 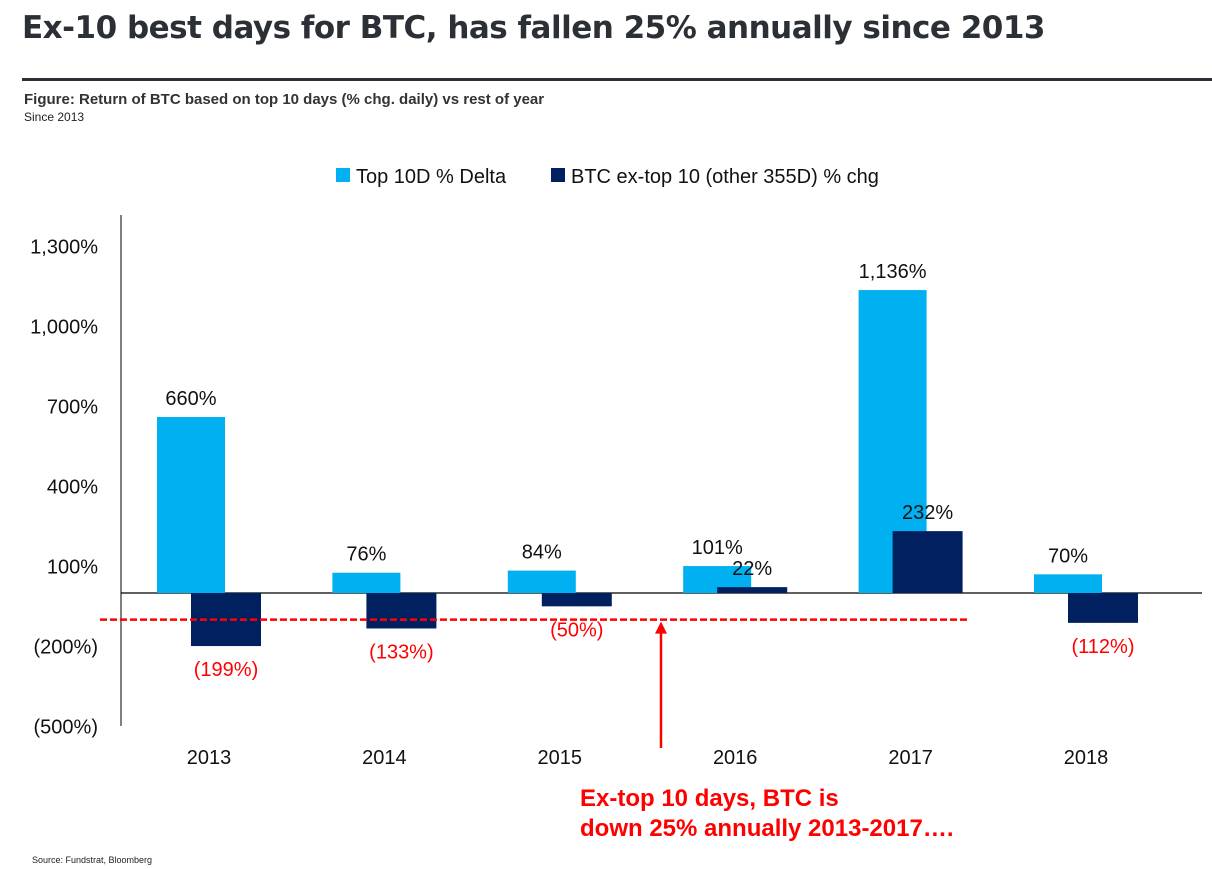 I want to click on data-label: 76%, so click(x=366, y=555).